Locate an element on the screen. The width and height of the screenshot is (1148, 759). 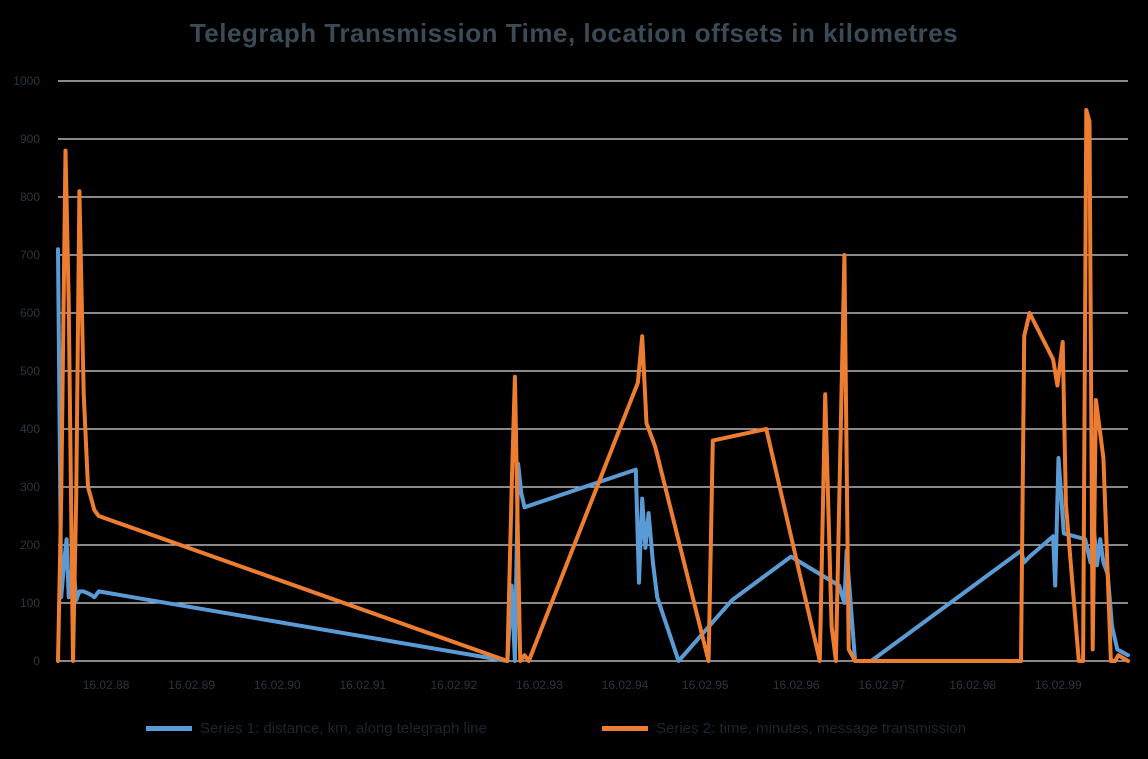
y-tick-label: 300 is located at coordinates (30, 487).